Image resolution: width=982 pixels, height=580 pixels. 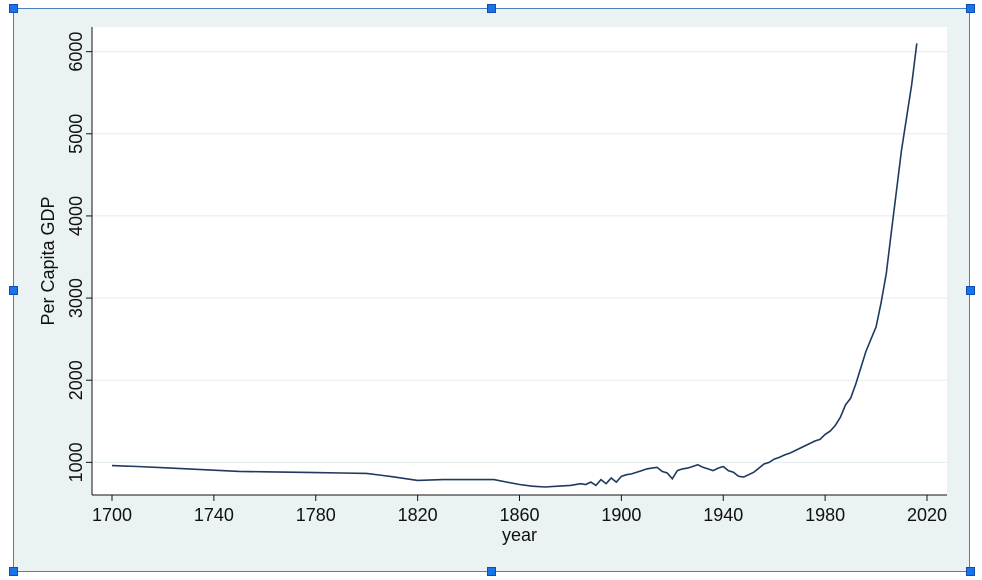 What do you see at coordinates (491, 8) in the screenshot?
I see `selection-handle-top-center` at bounding box center [491, 8].